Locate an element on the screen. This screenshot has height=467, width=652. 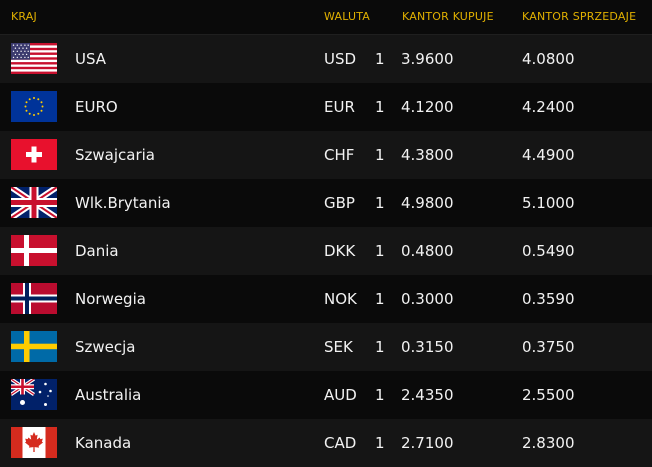
currency-code: NOK is located at coordinates (340, 299).